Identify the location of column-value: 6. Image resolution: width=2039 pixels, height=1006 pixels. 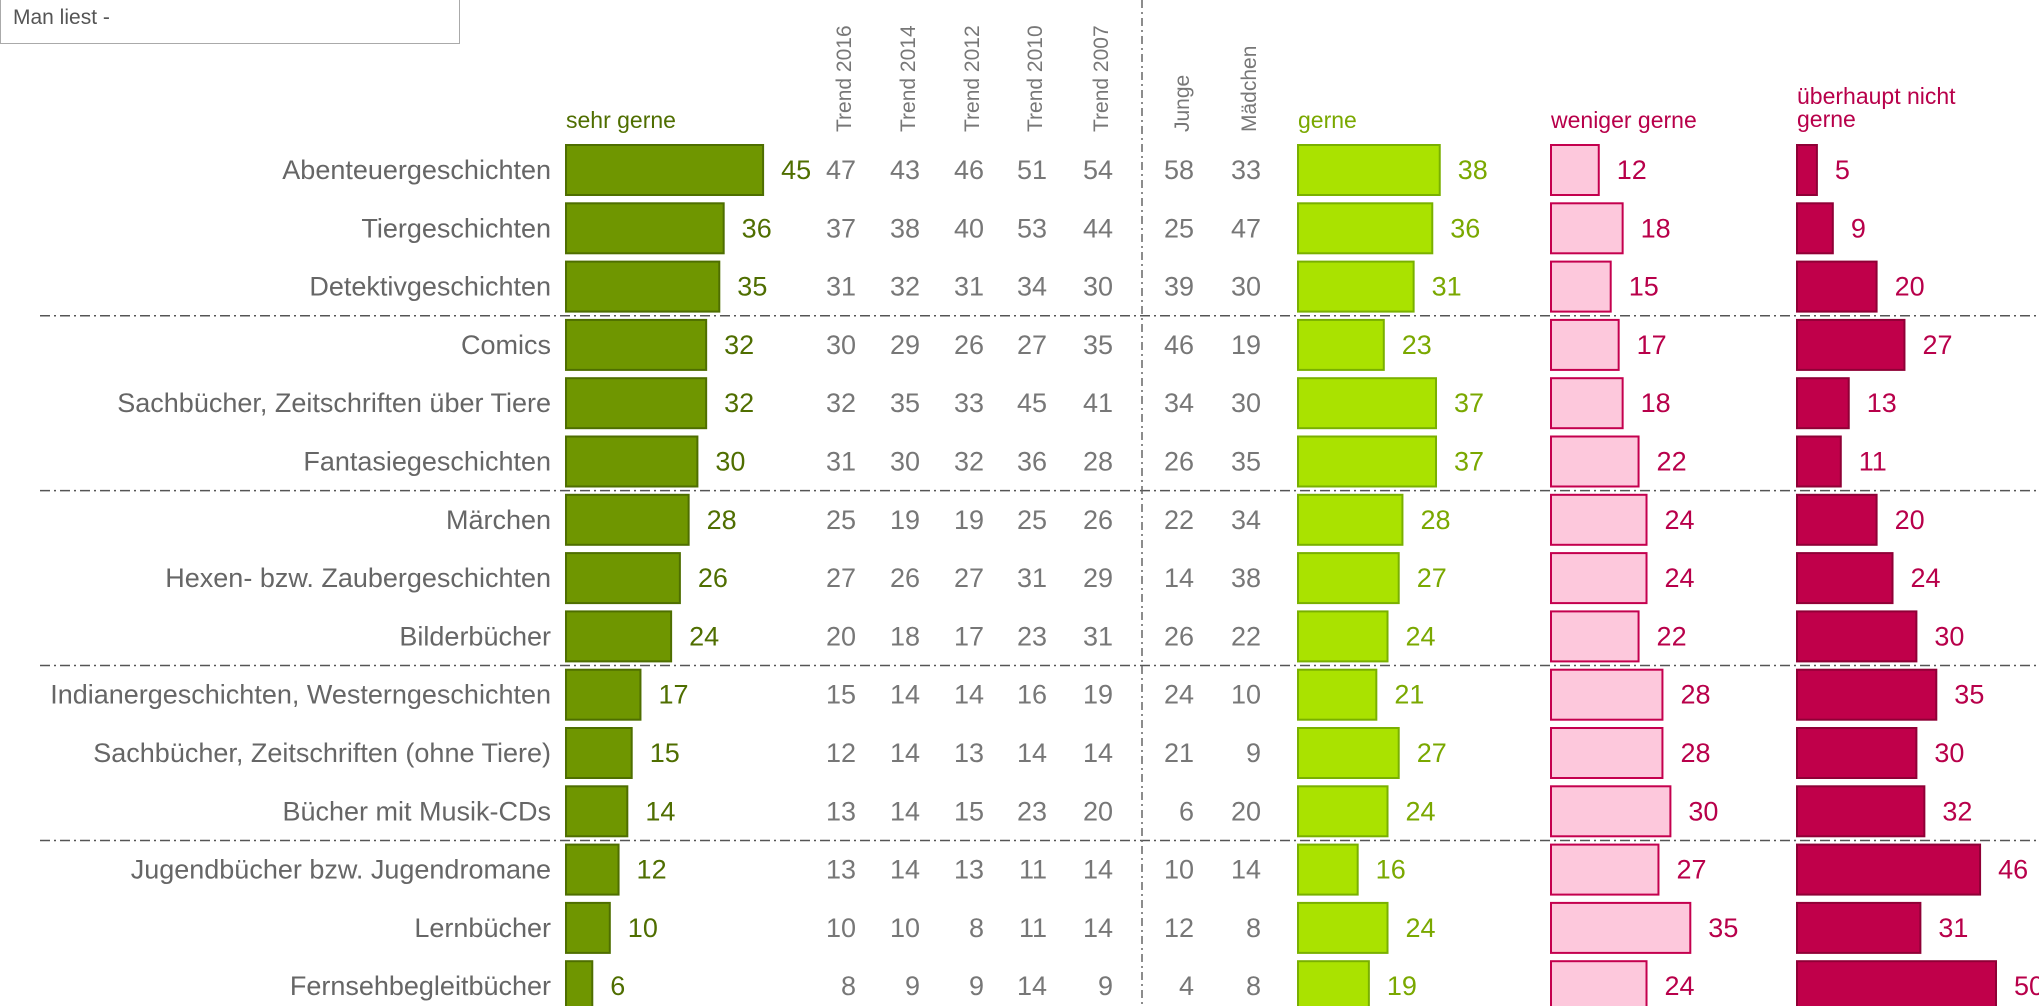
(1186, 811).